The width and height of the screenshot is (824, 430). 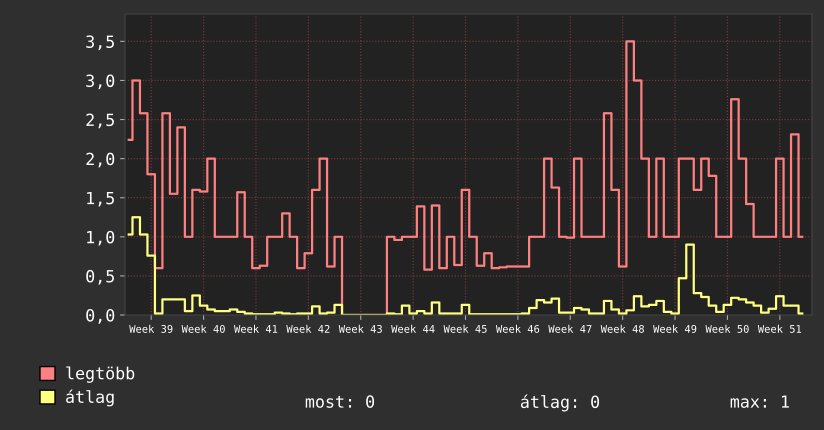 I want to click on y-tick-label: 3,0, so click(x=100, y=82).